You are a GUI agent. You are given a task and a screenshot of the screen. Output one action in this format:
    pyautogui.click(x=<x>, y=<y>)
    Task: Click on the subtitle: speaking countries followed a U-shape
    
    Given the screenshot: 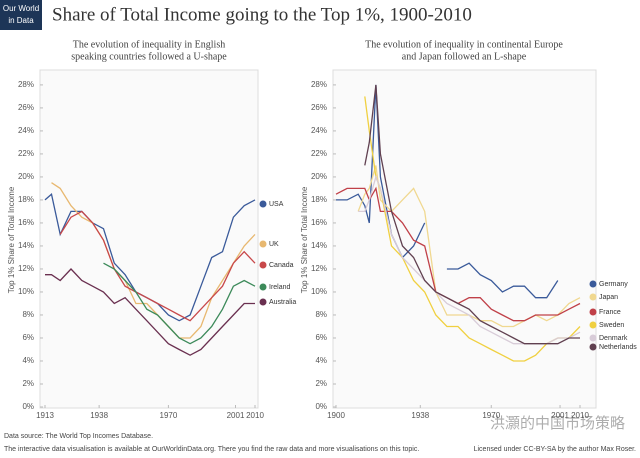 What is the action you would take?
    pyautogui.click(x=149, y=56)
    